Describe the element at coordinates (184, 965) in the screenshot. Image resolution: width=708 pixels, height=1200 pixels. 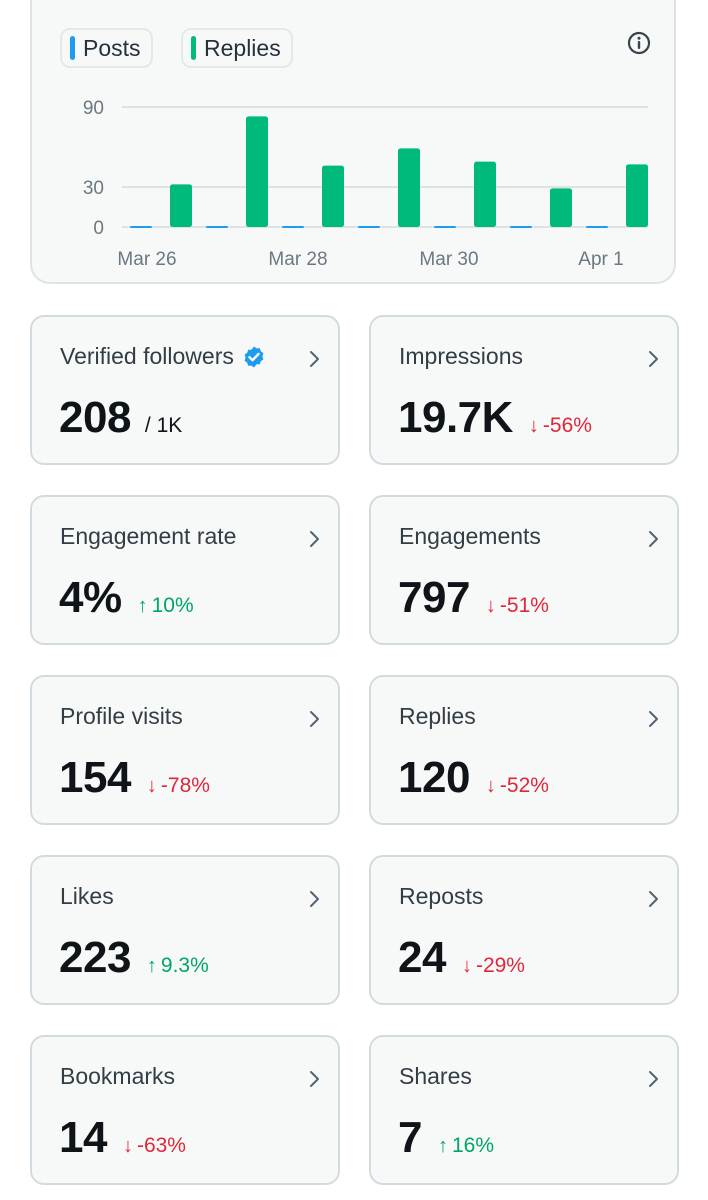
I see `metric-change-value: 9.3%` at that location.